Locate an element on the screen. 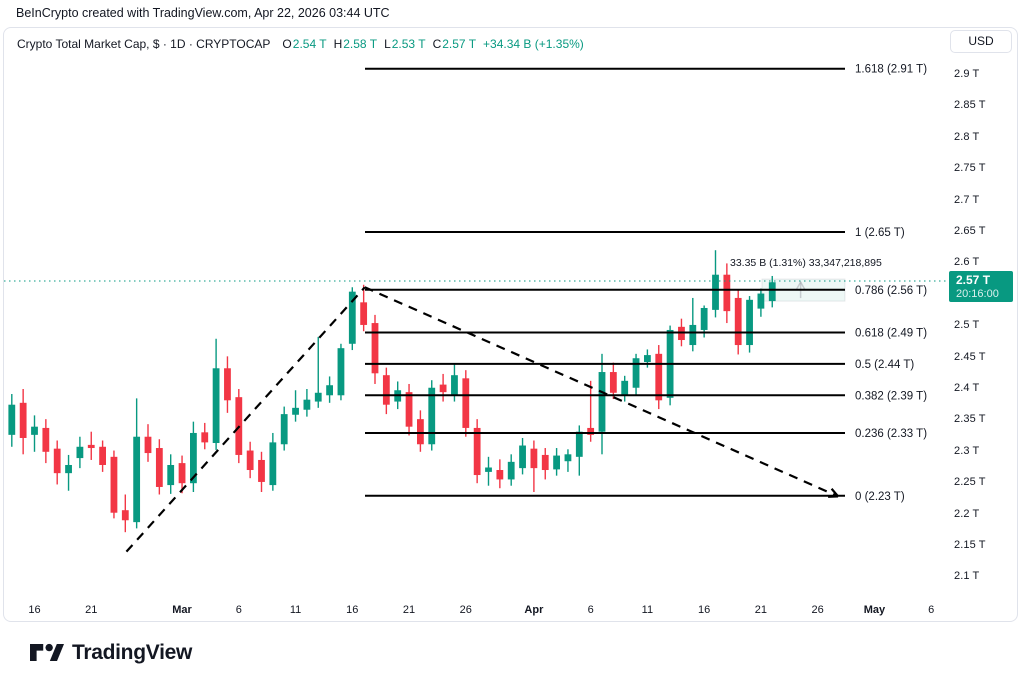  price-tick-label: 2.3 T is located at coordinates (967, 450).